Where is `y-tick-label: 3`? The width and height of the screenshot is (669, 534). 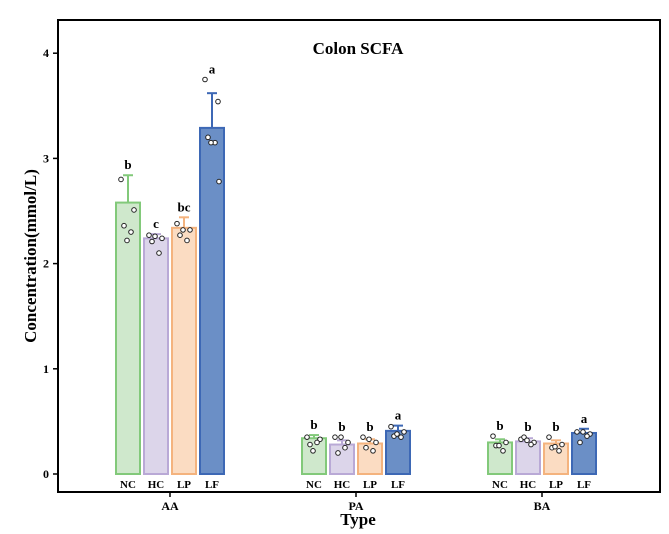 y-tick-label: 3 is located at coordinates (46, 158).